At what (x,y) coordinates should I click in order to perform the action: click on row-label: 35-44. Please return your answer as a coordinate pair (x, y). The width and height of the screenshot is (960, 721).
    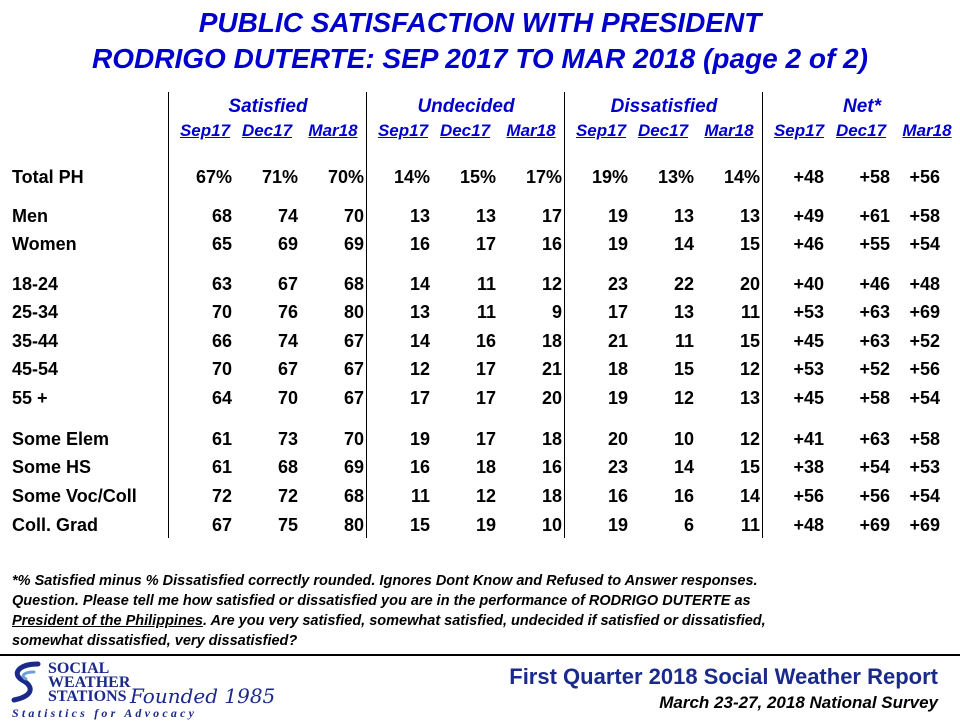
    Looking at the image, I should click on (35, 341).